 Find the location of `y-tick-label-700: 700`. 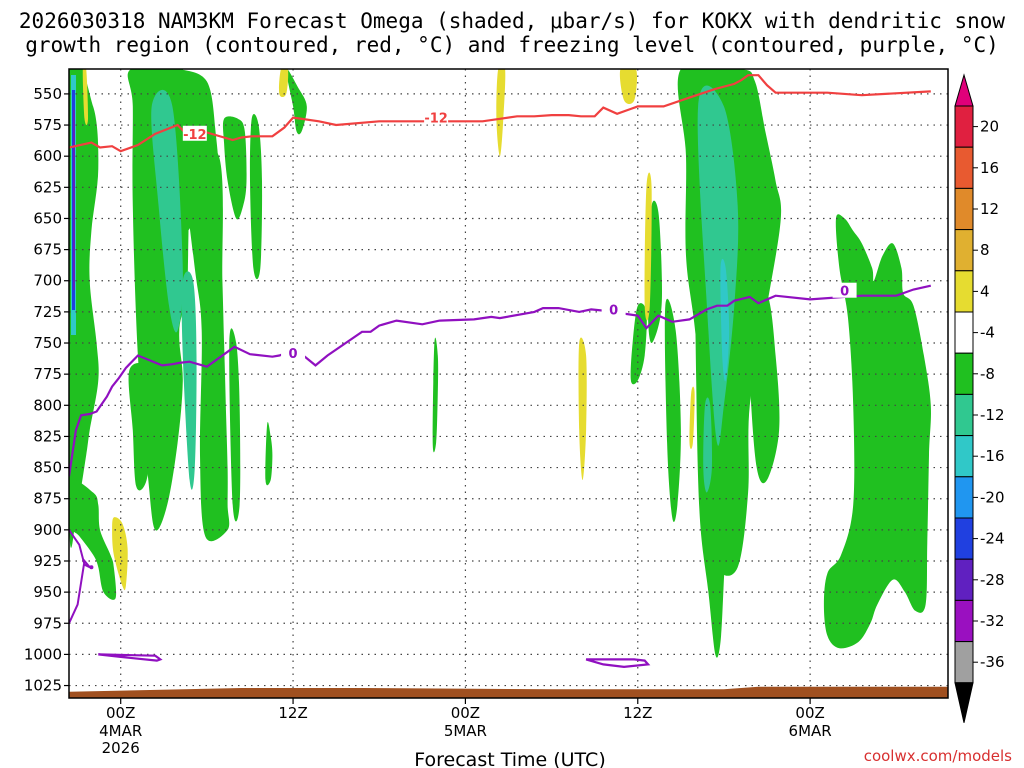

y-tick-label-700: 700 is located at coordinates (47, 281).